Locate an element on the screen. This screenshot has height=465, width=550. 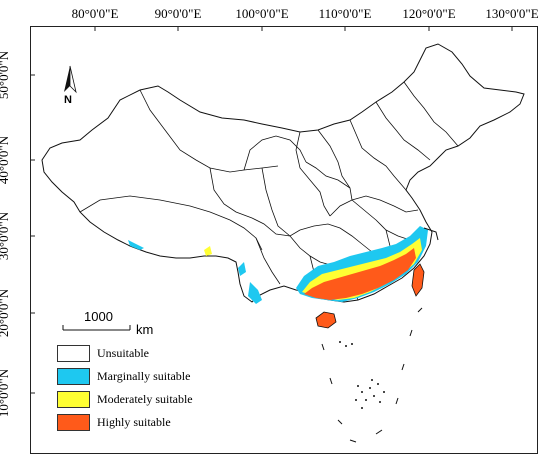
longitude-label-80e: 80°0'0"E is located at coordinates (95, 13).